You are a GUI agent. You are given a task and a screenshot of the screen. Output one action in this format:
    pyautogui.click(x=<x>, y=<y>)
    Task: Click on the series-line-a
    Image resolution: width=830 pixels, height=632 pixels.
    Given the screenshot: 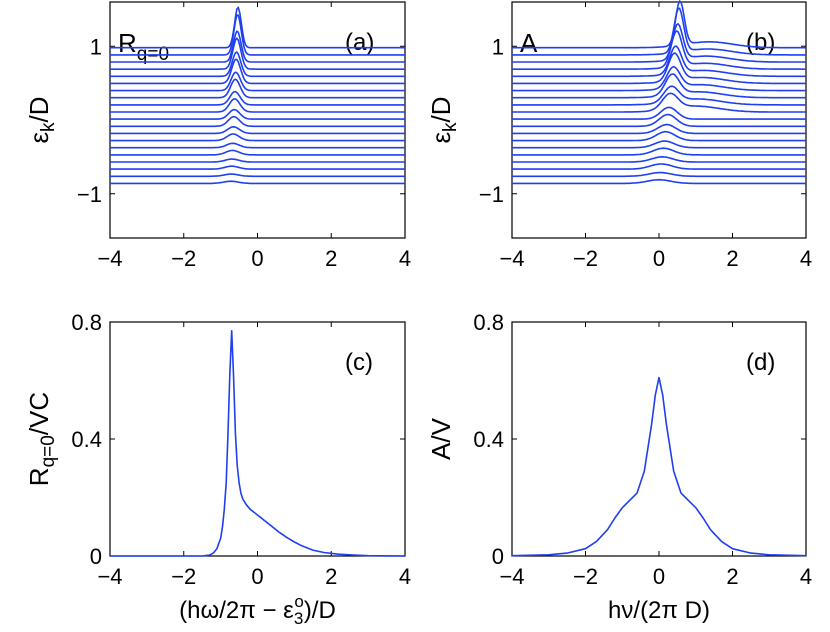 What is the action you would take?
    pyautogui.click(x=659, y=466)
    